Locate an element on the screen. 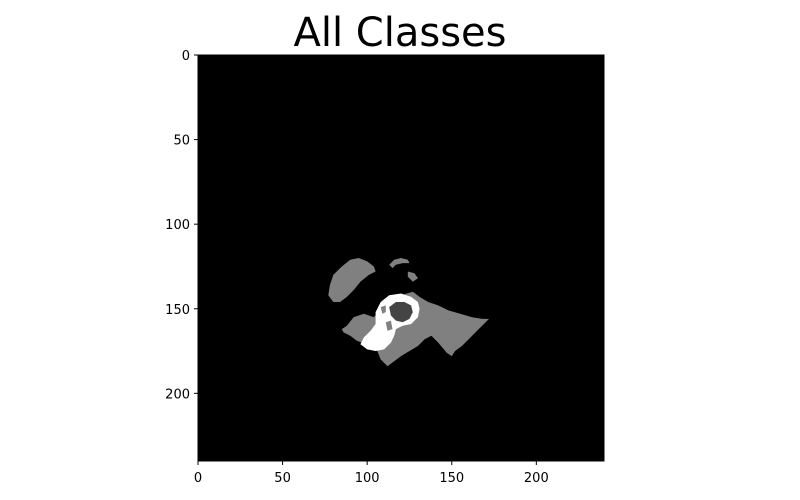  y-axis: 0 50 100 150 200 is located at coordinates (181, 225).